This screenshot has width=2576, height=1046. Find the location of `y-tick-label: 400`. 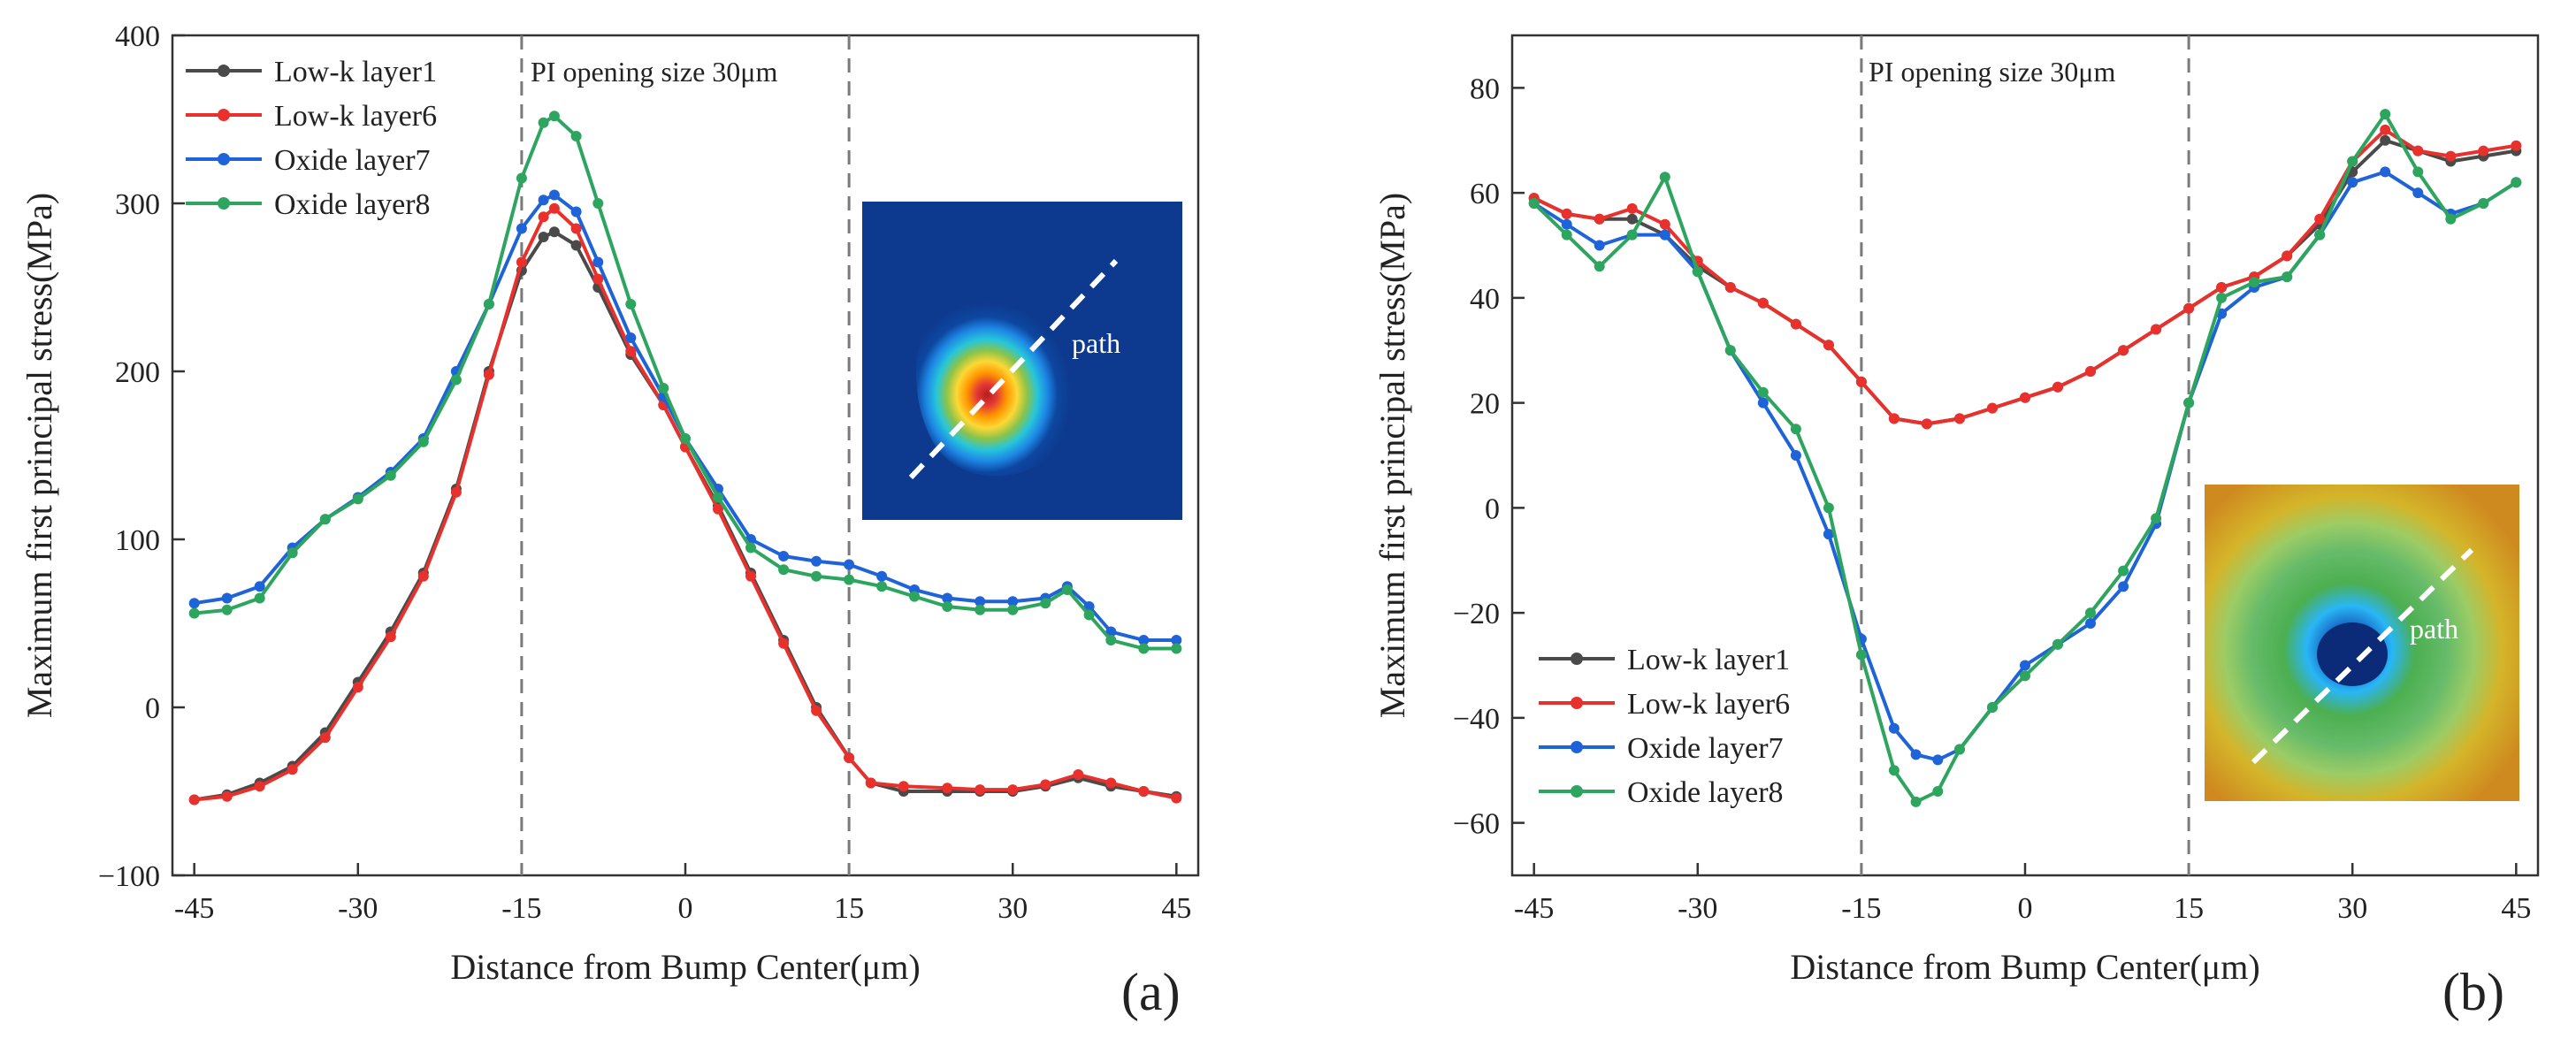

y-tick-label: 400 is located at coordinates (138, 36).